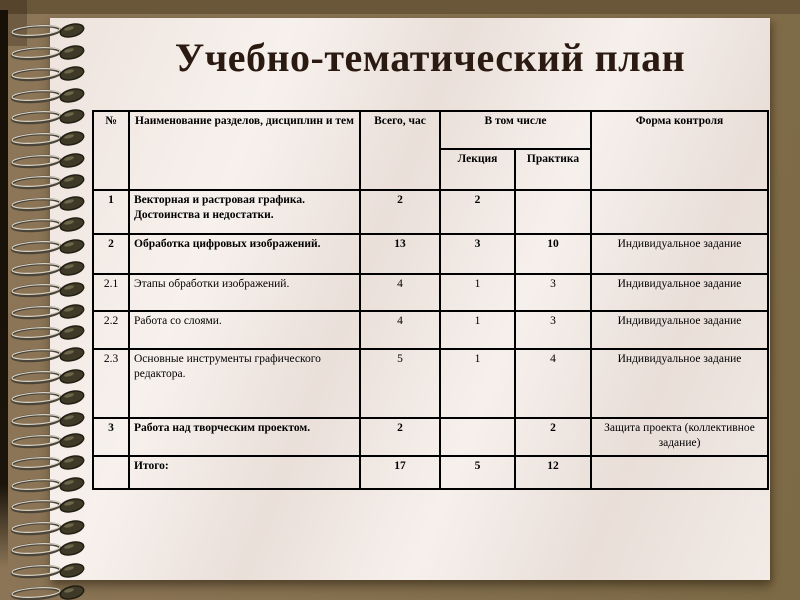  I want to click on cell-num: 2, so click(111, 254).